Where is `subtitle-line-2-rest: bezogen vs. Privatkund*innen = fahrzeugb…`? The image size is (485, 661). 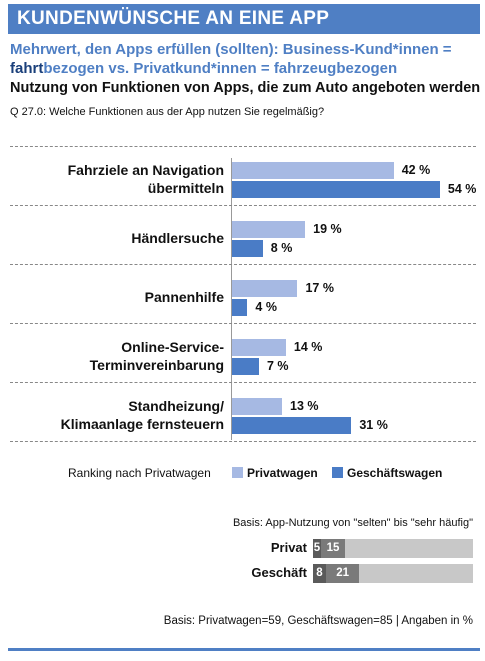
subtitle-line-2-rest: bezogen vs. Privatkund*innen = fahrzeugb… is located at coordinates (220, 68).